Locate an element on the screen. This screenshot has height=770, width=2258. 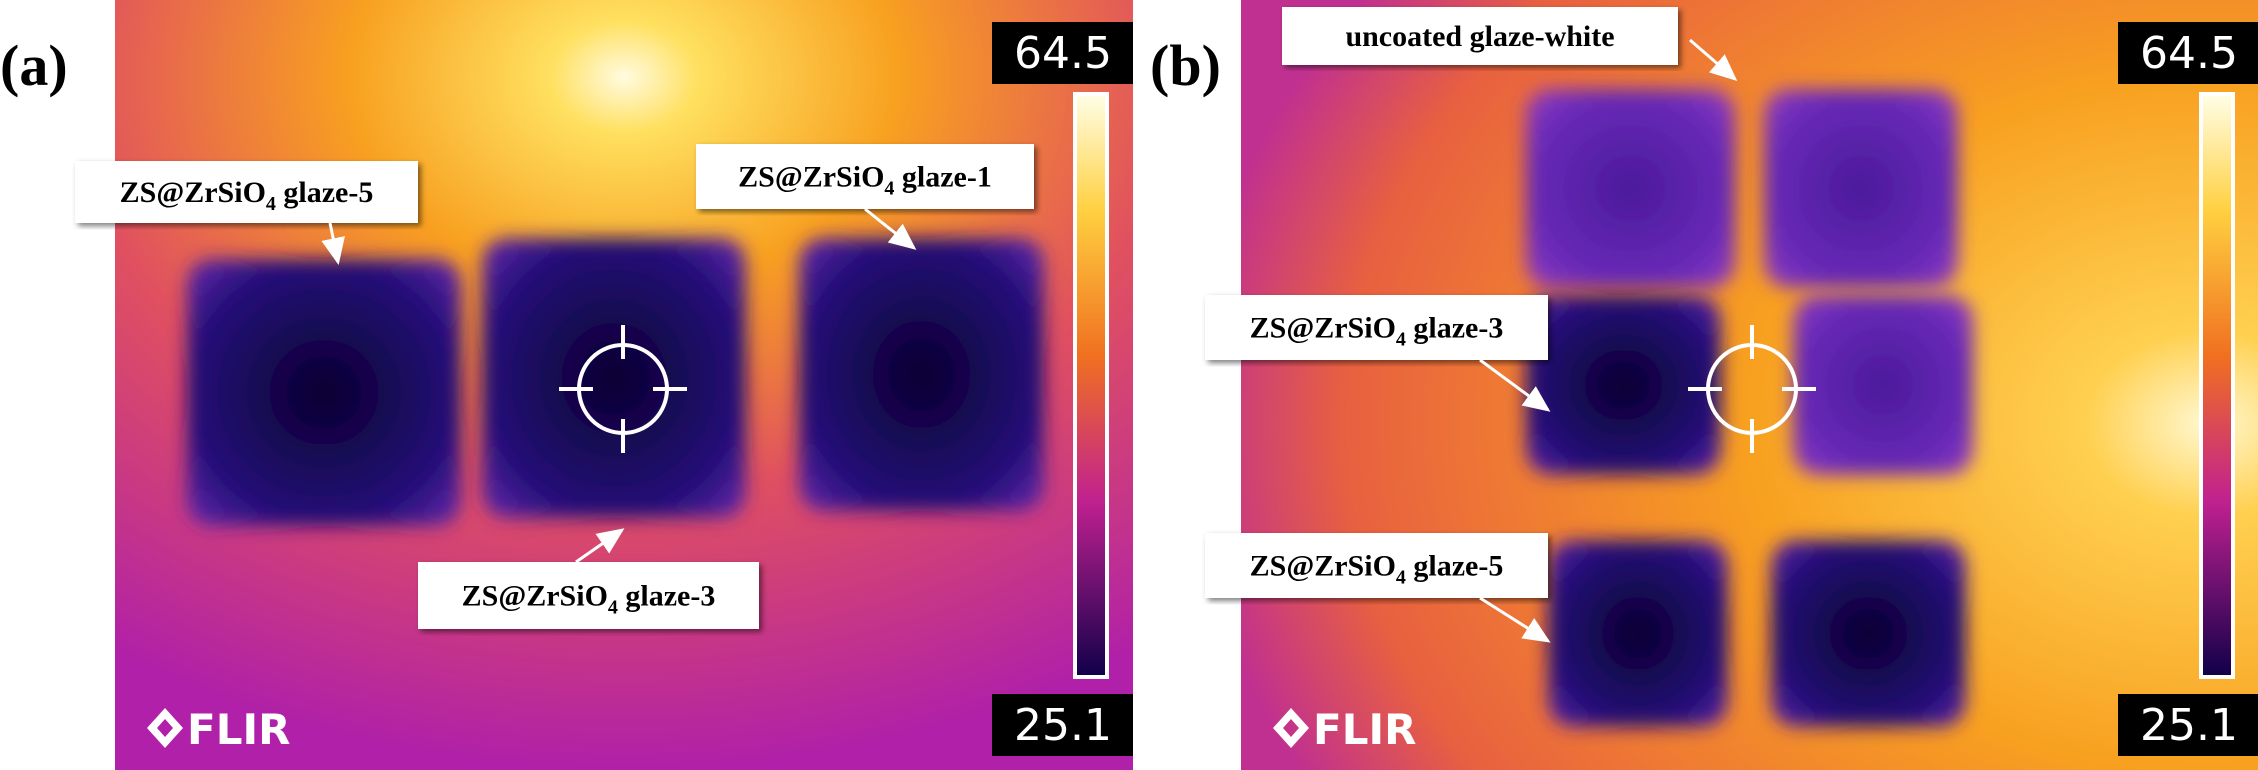
annotation-text: uncoated glaze-white is located at coordinates (1479, 36).